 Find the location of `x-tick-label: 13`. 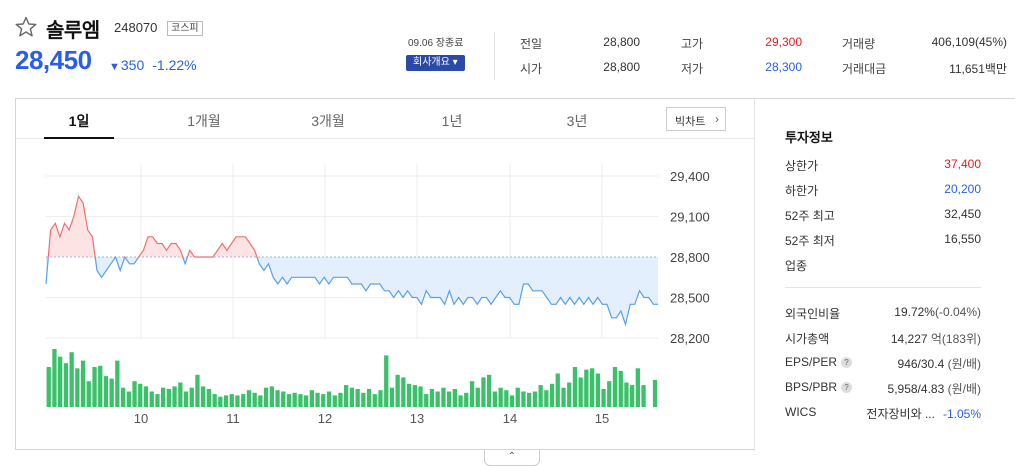

x-tick-label: 13 is located at coordinates (417, 418).